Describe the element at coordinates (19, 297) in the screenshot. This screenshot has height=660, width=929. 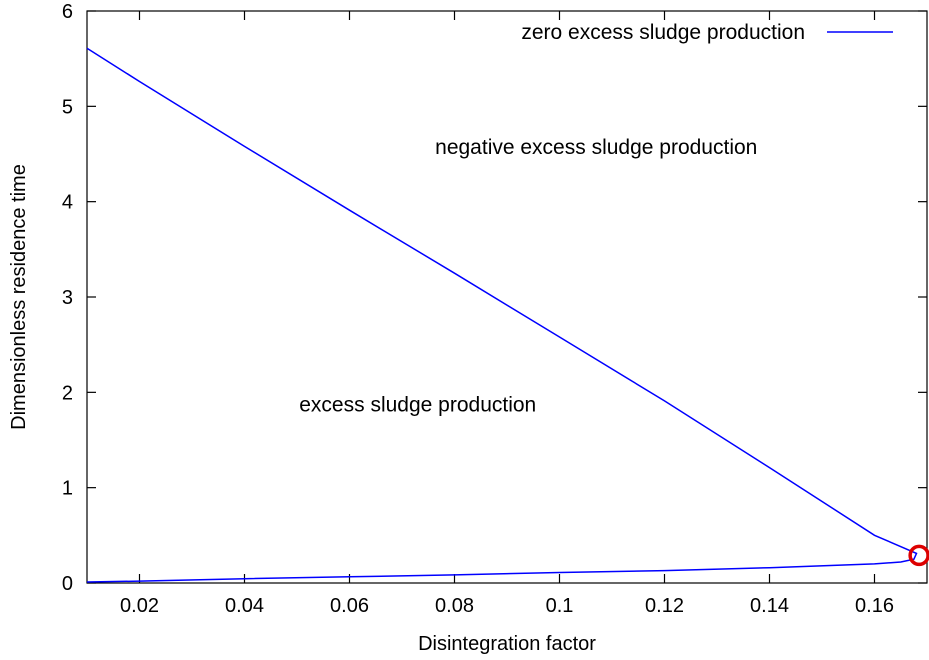
I see `y-axis-label: Dimensionless residence time` at that location.